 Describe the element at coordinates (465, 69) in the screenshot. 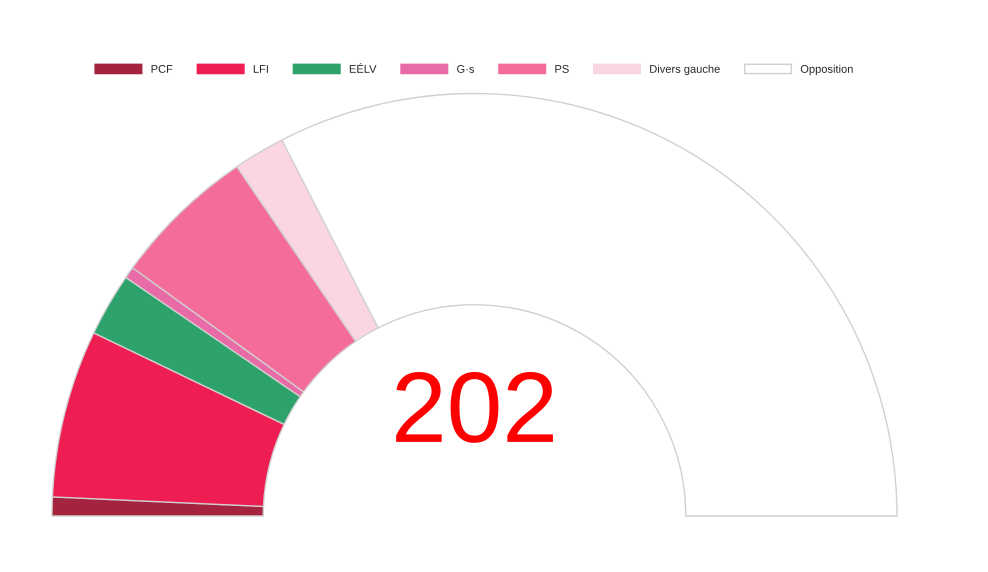

I see `legend-label: G·s` at that location.